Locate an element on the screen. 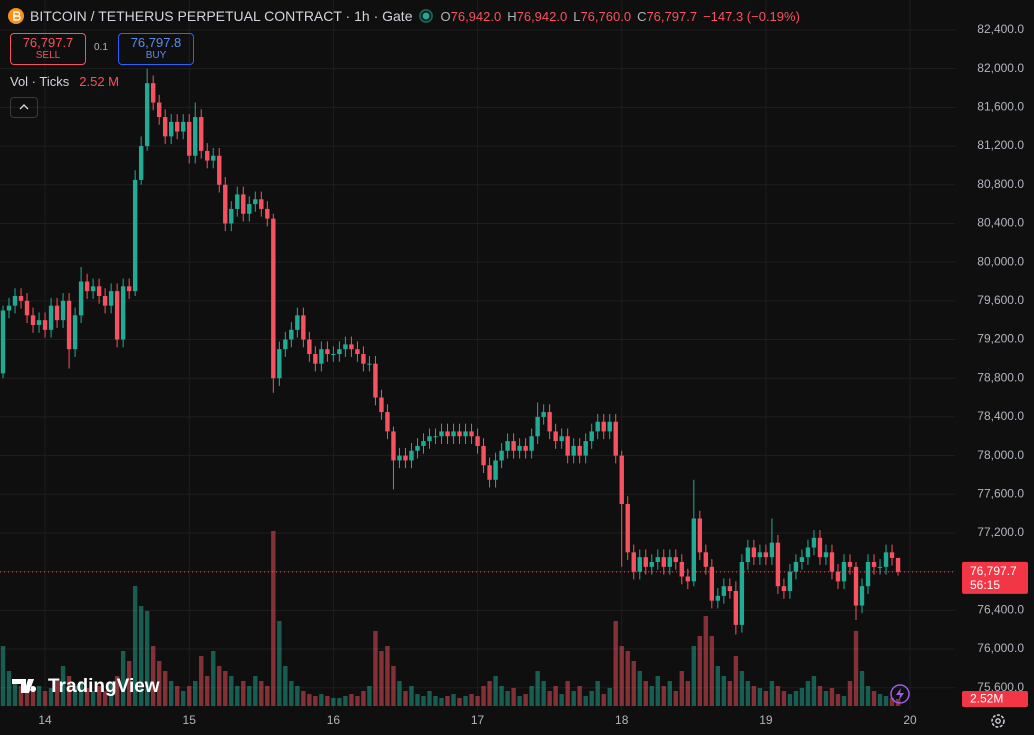  ohlc-value: 76,760.0 is located at coordinates (606, 16).